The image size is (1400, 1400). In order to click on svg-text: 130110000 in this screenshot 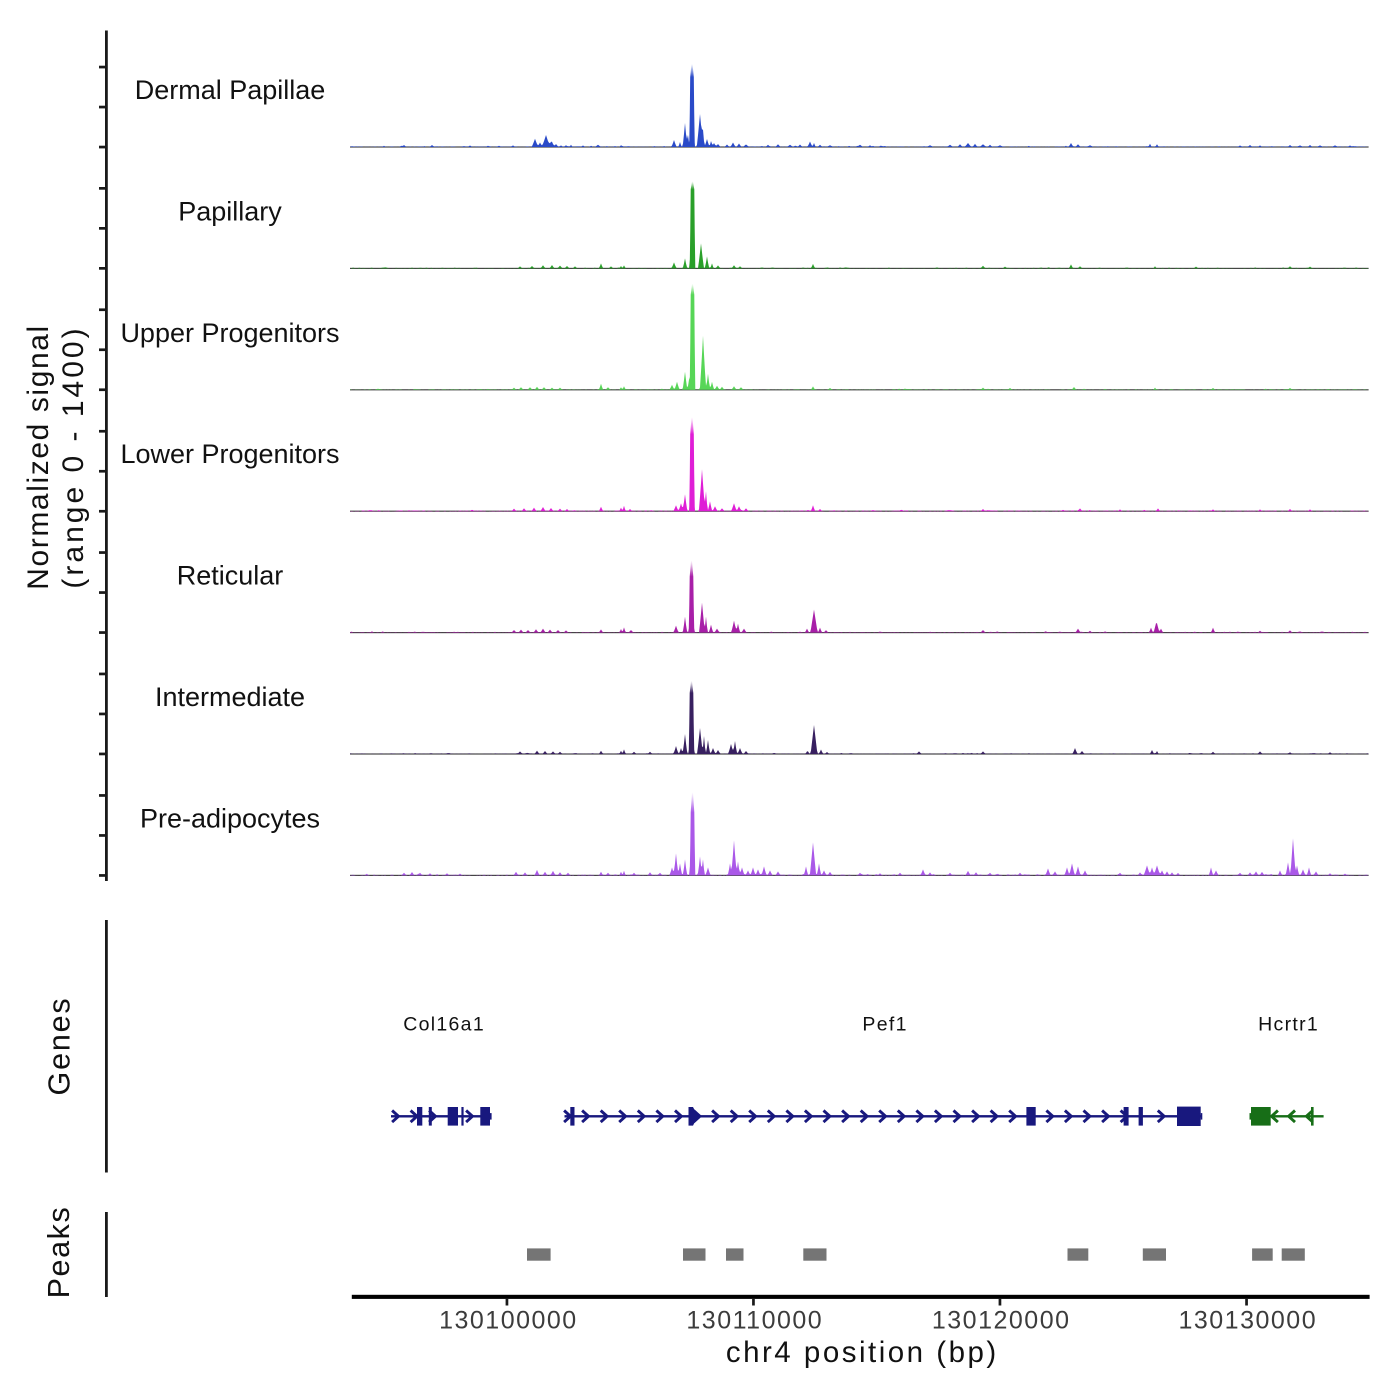, I will do `click(754, 1321)`.